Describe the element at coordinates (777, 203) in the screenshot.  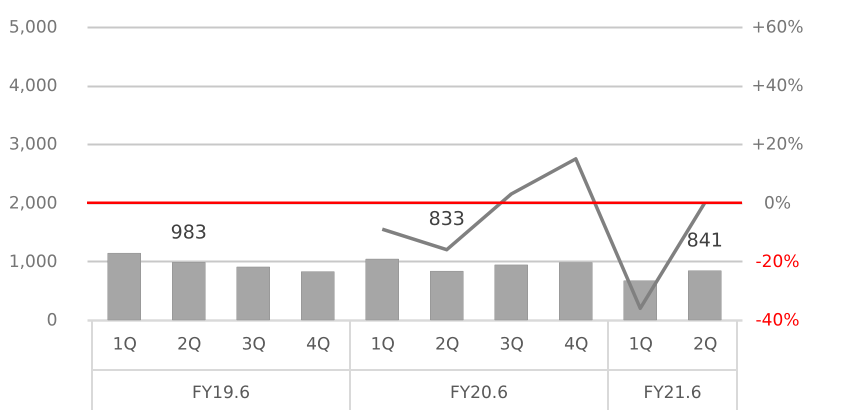
I see `y2-tick-label: 0%` at that location.